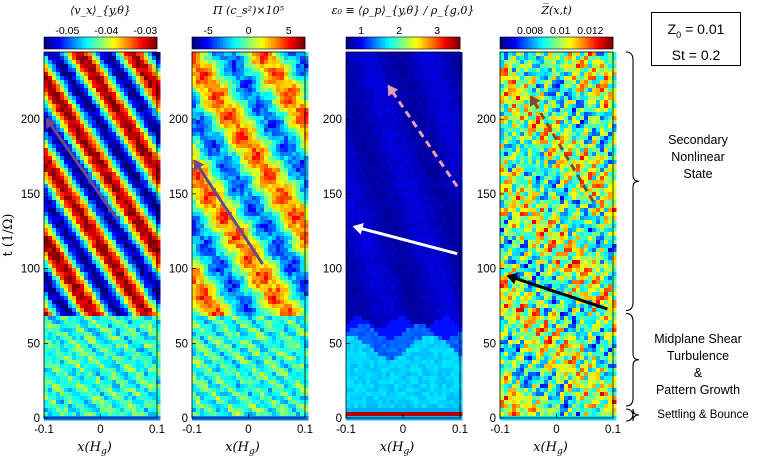  I want to click on colorbar-tick-label: 3, so click(437, 31).